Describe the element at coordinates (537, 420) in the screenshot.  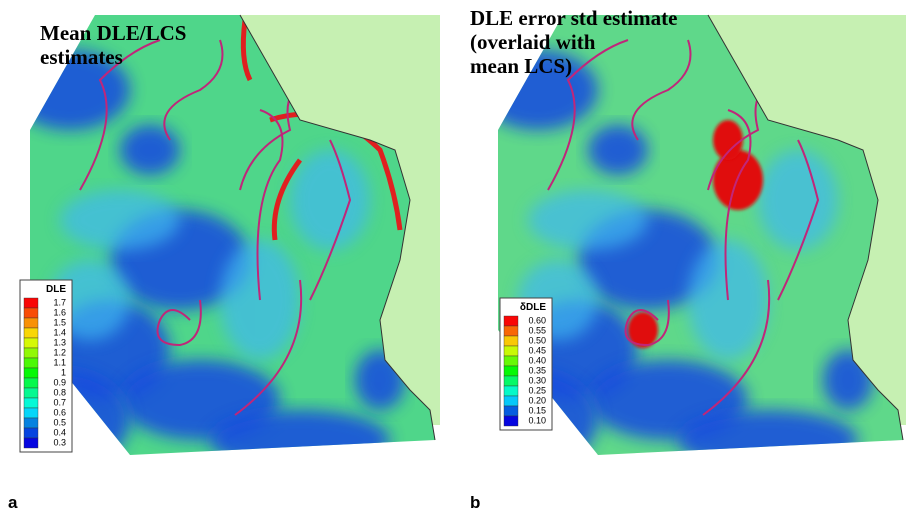
I see `legend-tick: 0.10` at that location.